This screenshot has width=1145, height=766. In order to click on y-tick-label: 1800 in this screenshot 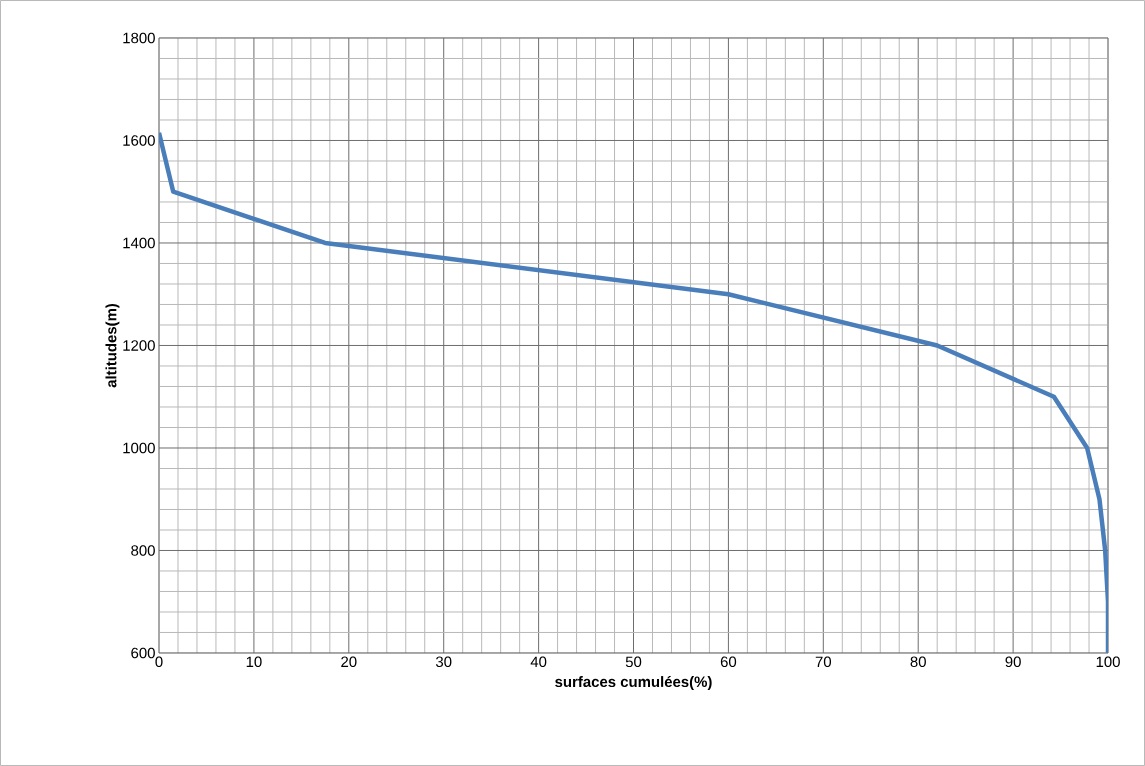, I will do `click(139, 38)`.